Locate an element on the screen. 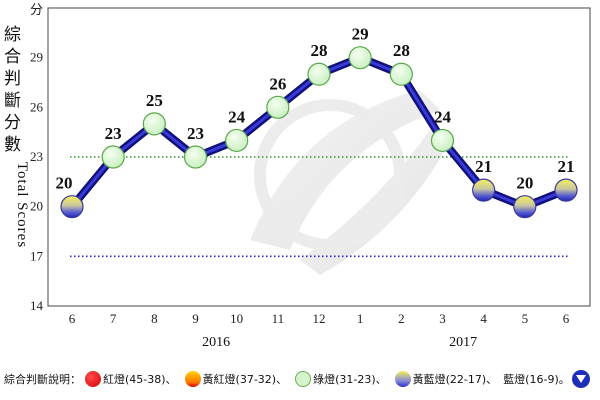 Image resolution: width=600 pixels, height=400 pixels. x-tick-label: 12 is located at coordinates (319, 318).